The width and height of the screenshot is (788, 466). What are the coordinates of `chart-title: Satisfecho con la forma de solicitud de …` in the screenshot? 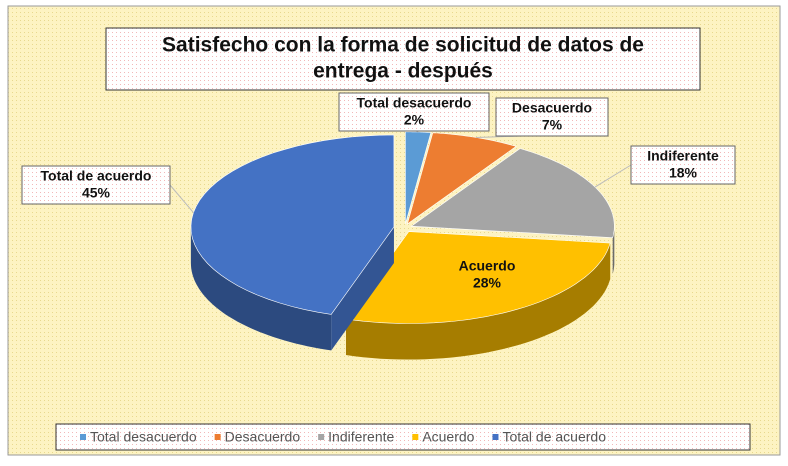 It's located at (403, 45).